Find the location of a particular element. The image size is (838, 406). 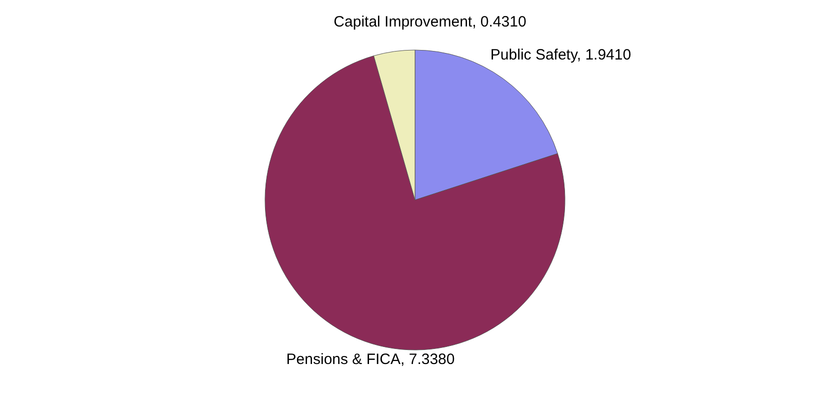

slice-label: Public Safety, 1.9410 is located at coordinates (561, 55).